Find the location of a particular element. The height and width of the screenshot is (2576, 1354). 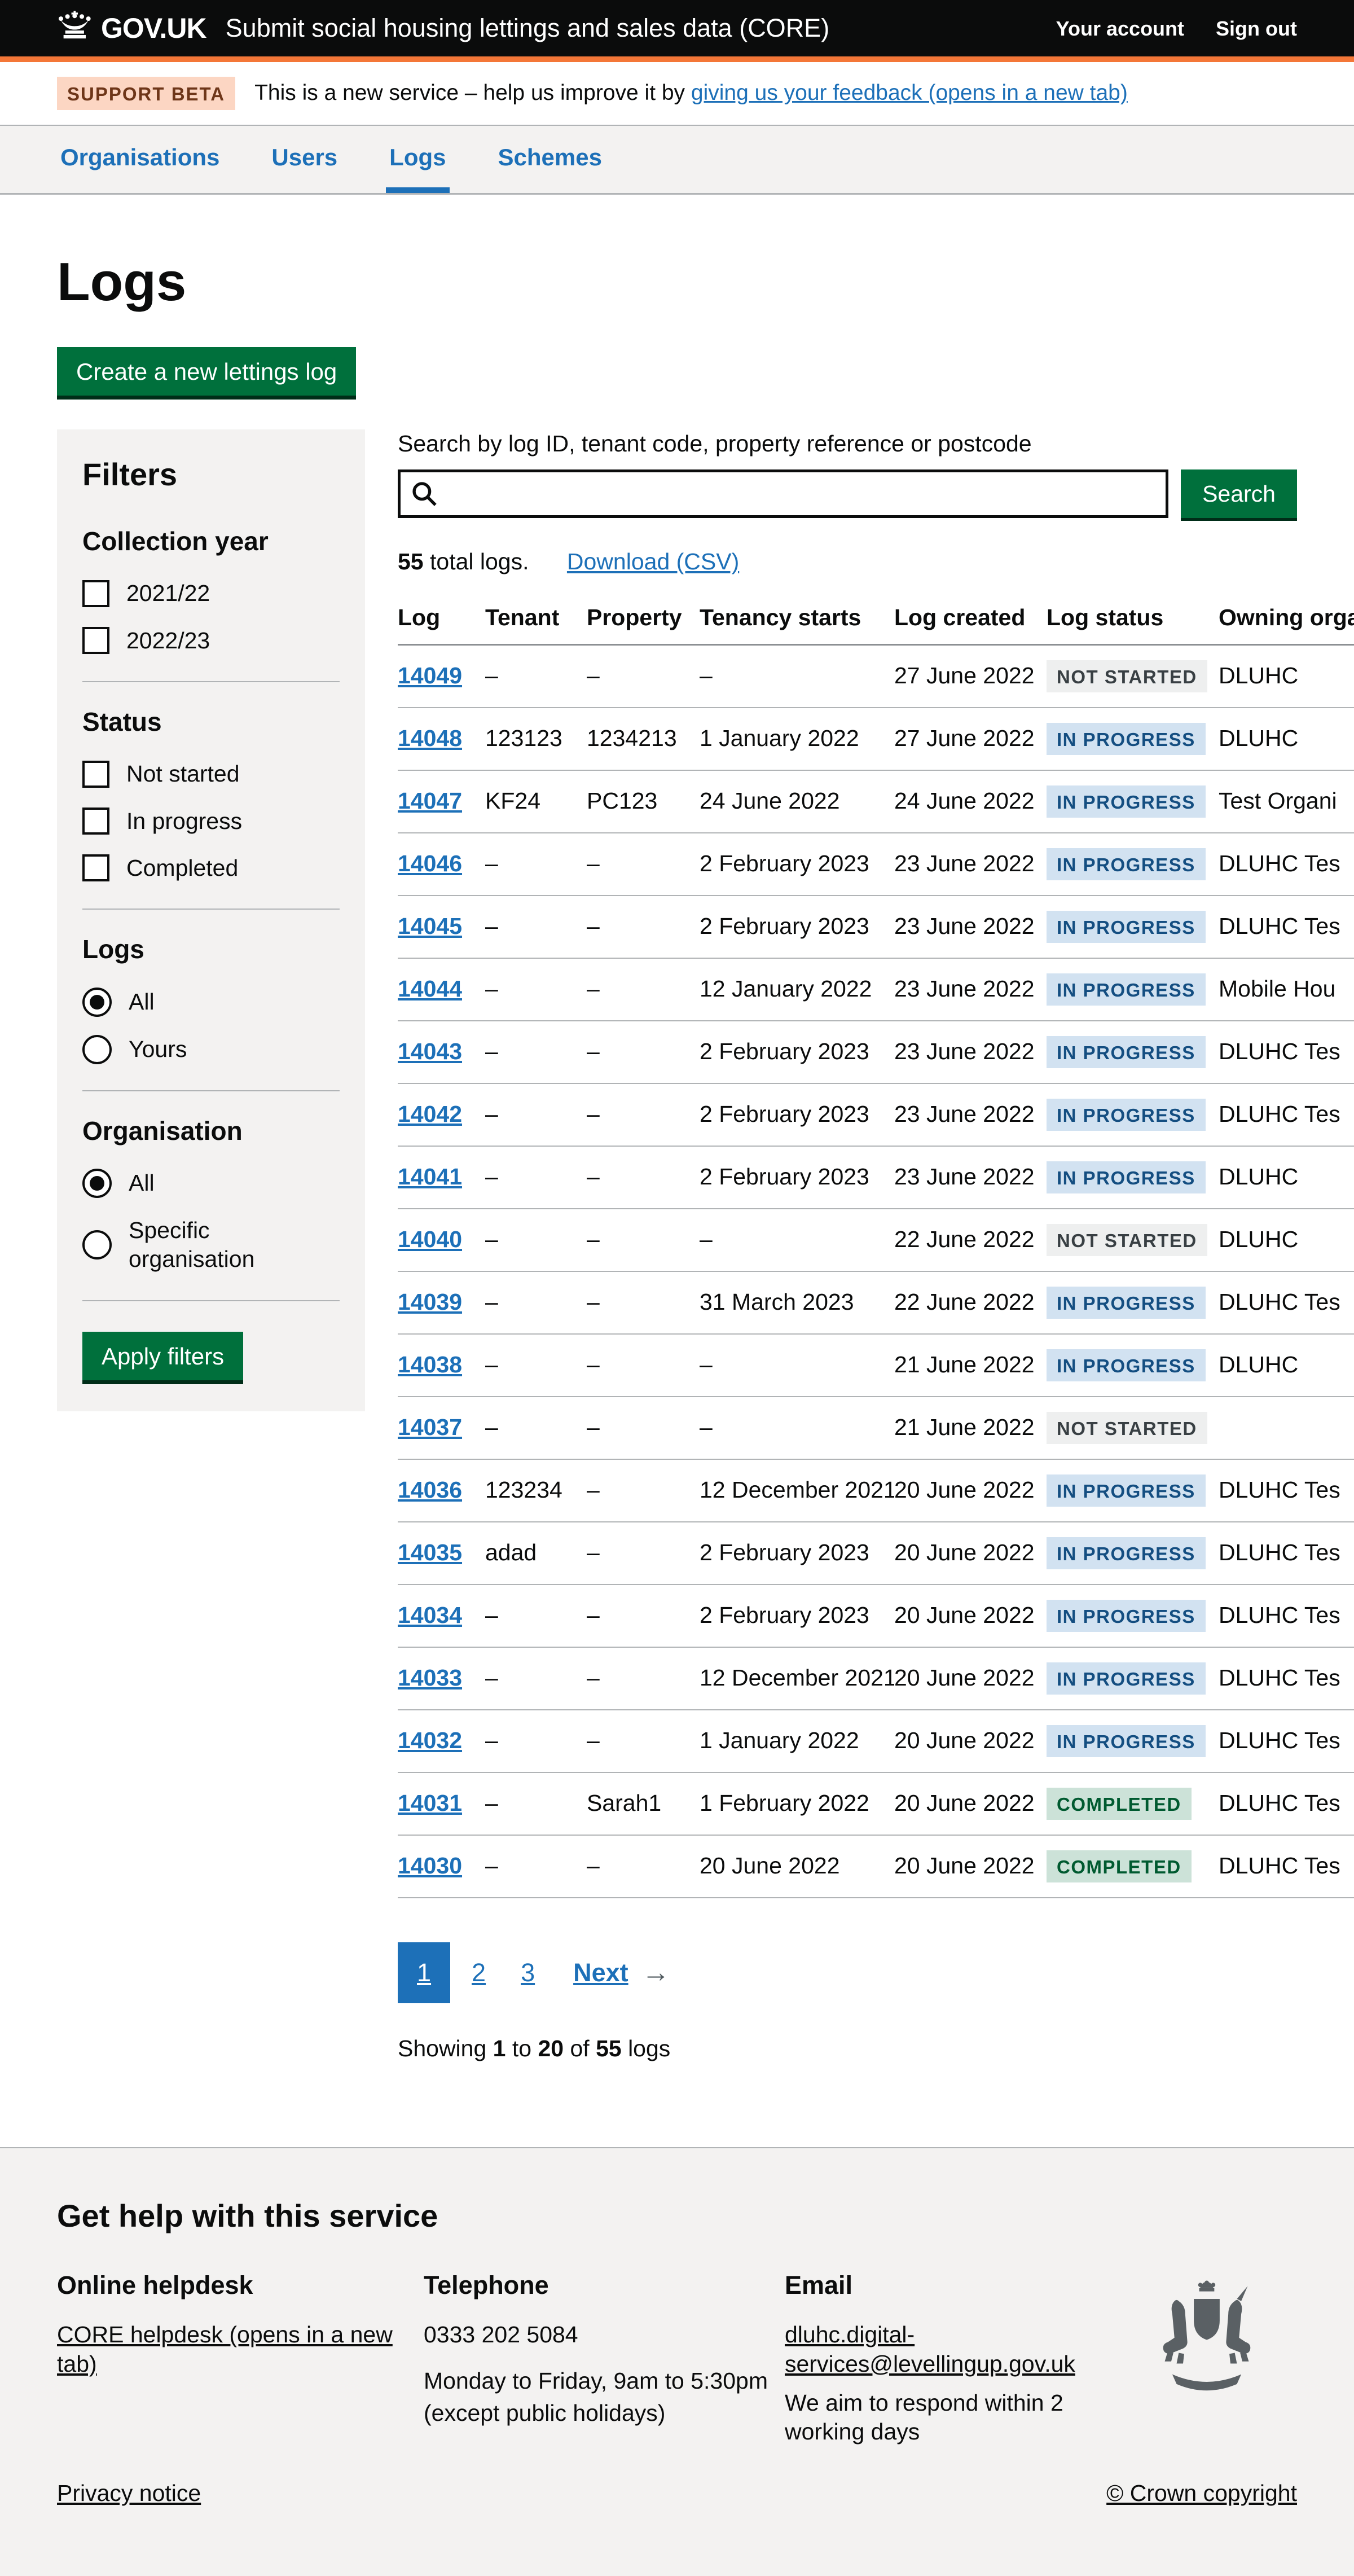

checkbox-label: 2022/23 is located at coordinates (168, 640).